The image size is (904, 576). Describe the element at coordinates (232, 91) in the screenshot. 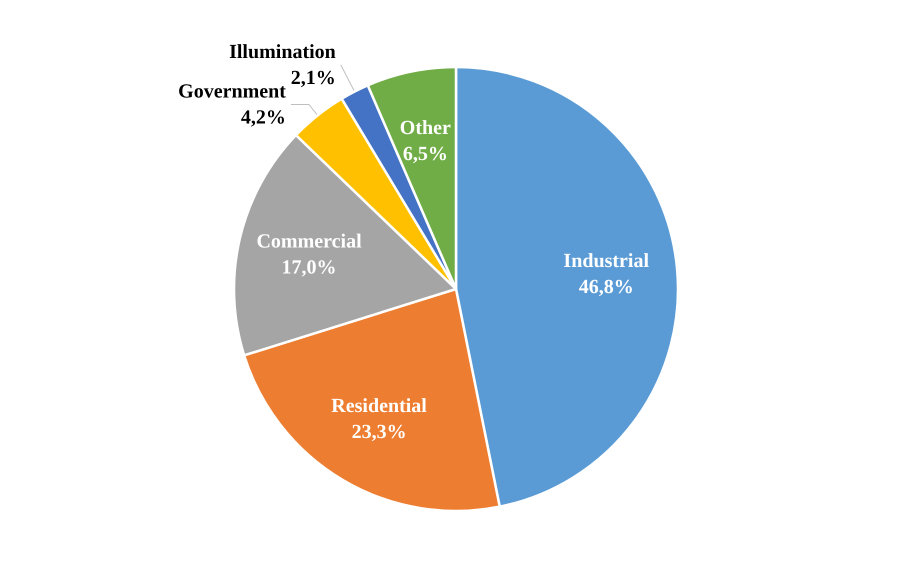

I see `slice-label: Government` at that location.